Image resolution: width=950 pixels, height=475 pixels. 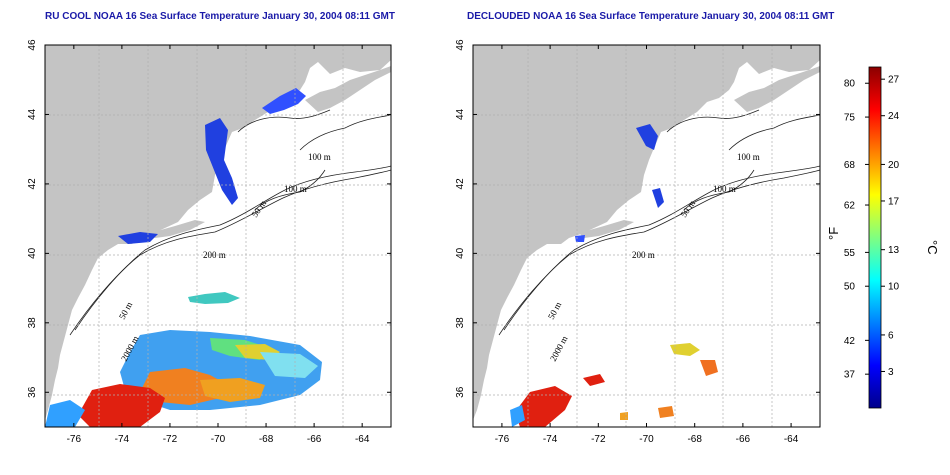 I want to click on fahrenheit-tick-label: 62, so click(x=850, y=206).